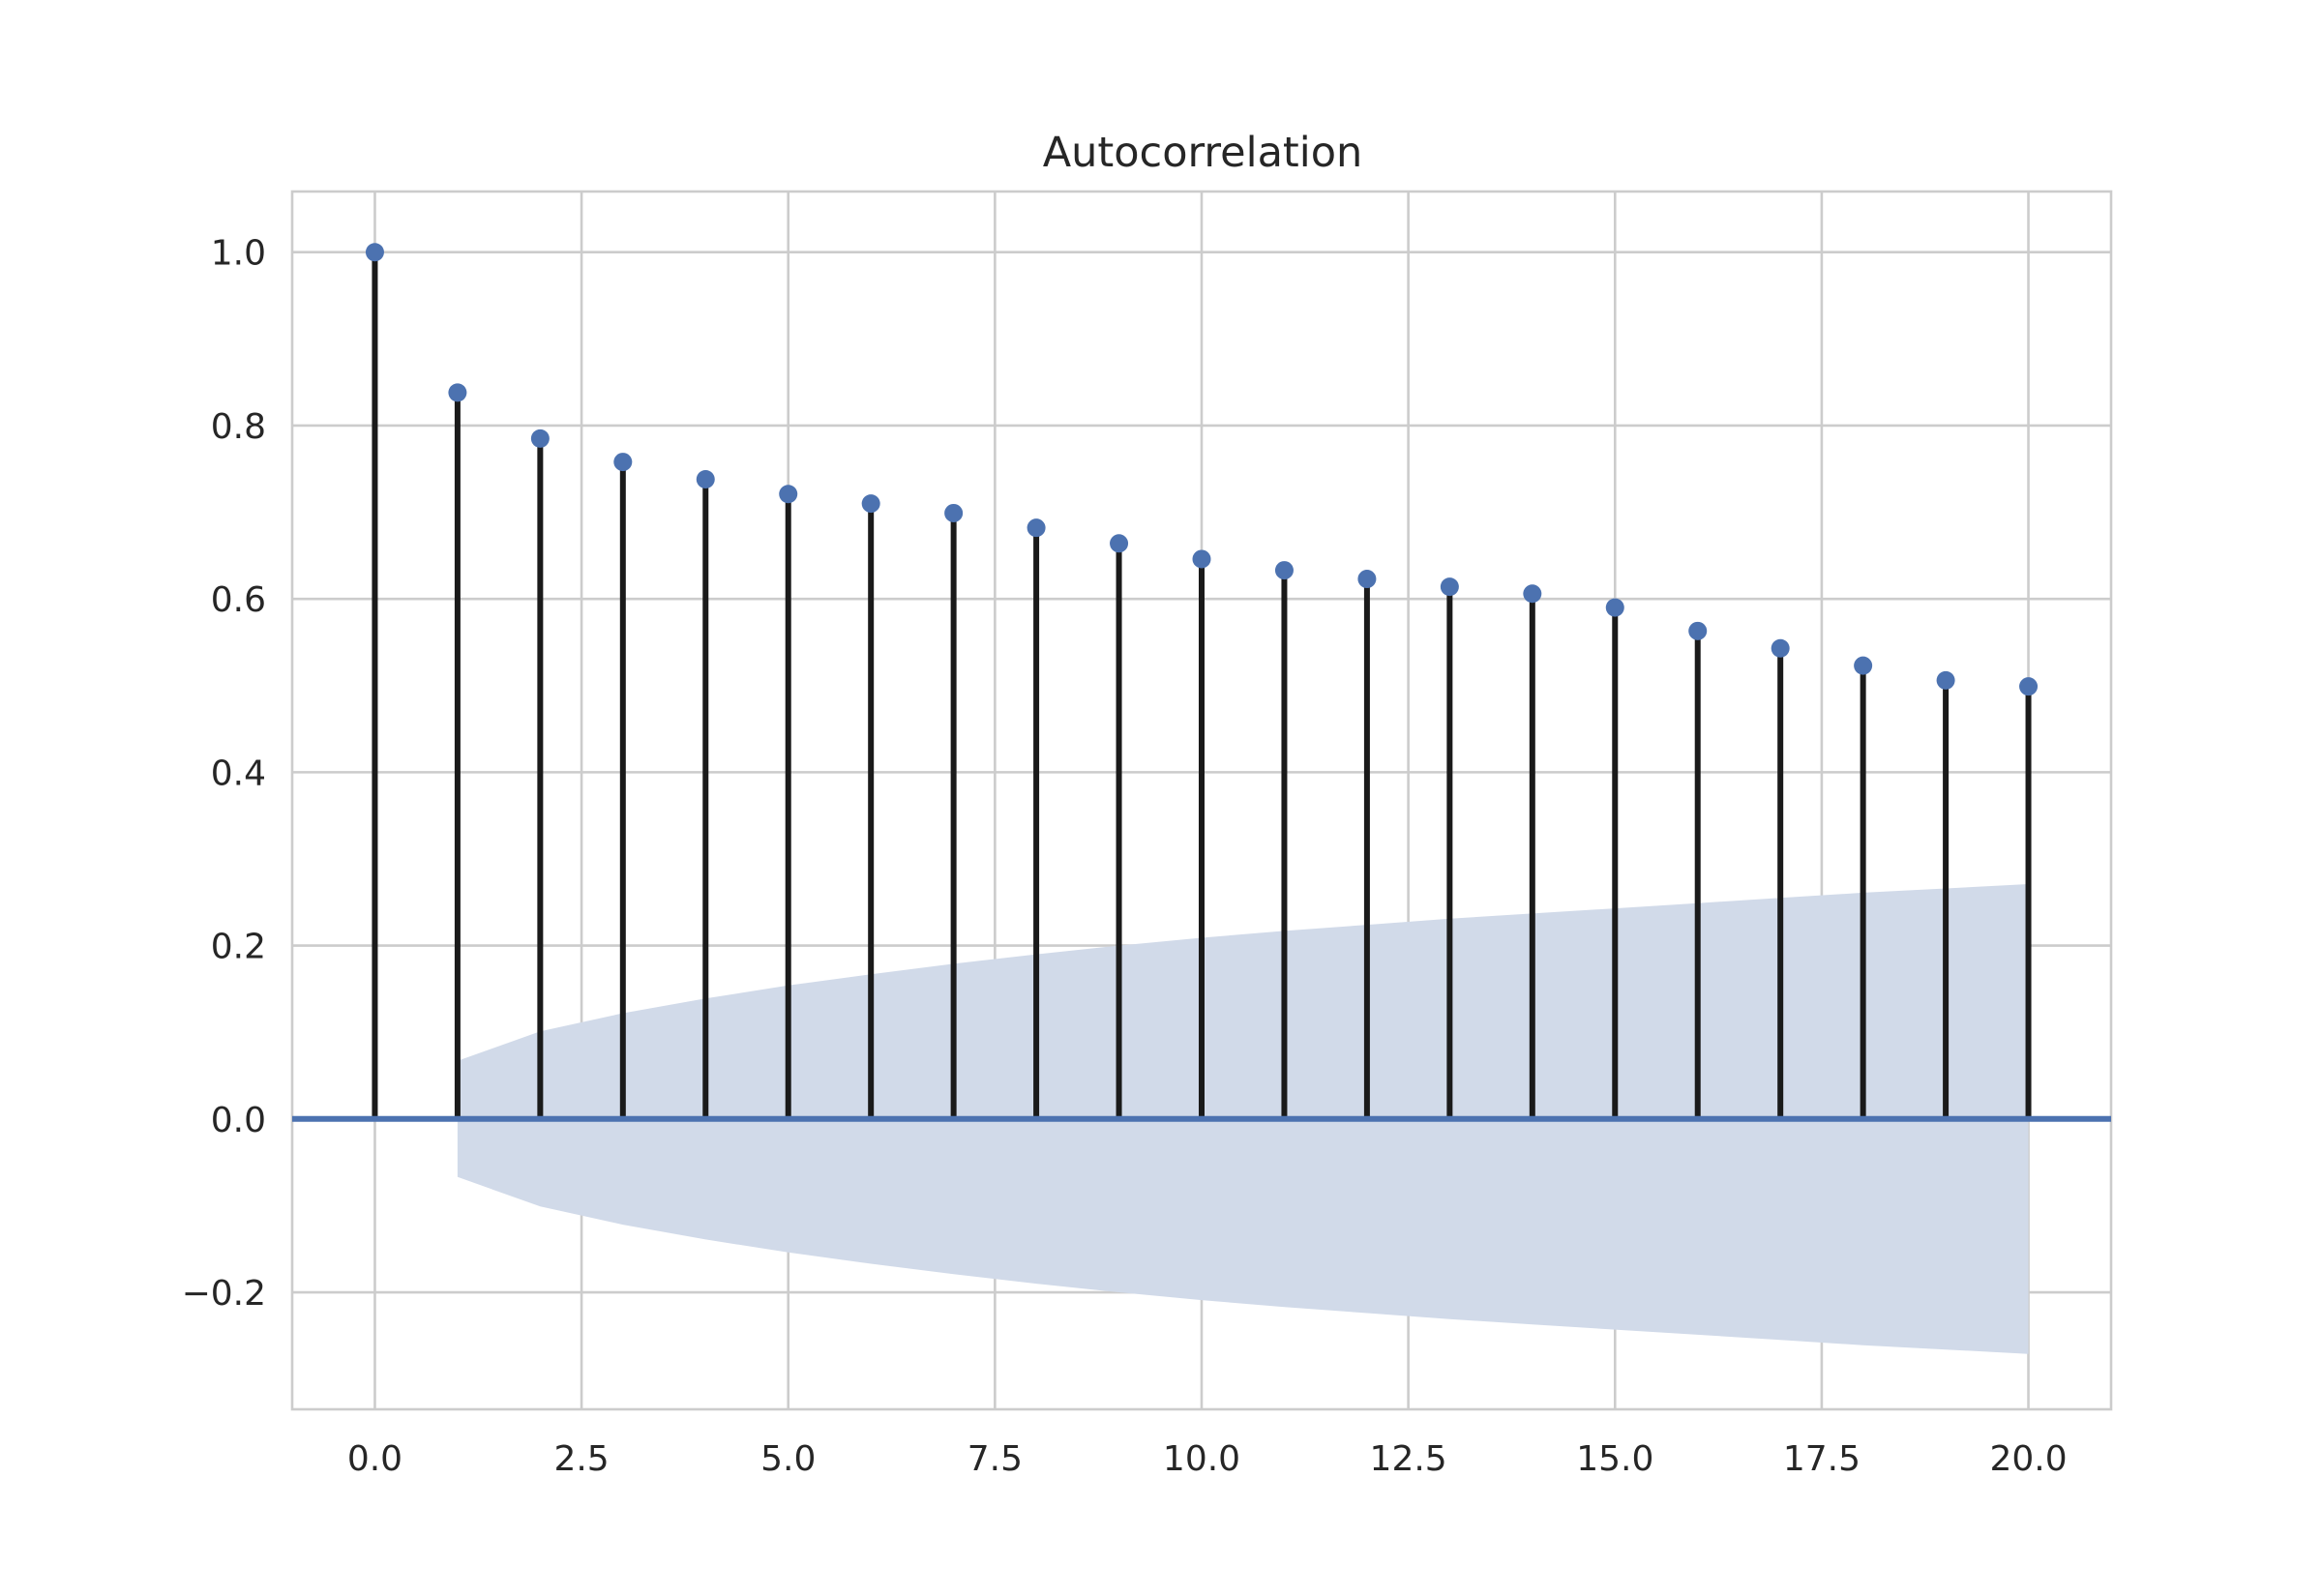  I want to click on chart-title: Autocorrelation, so click(1203, 153).